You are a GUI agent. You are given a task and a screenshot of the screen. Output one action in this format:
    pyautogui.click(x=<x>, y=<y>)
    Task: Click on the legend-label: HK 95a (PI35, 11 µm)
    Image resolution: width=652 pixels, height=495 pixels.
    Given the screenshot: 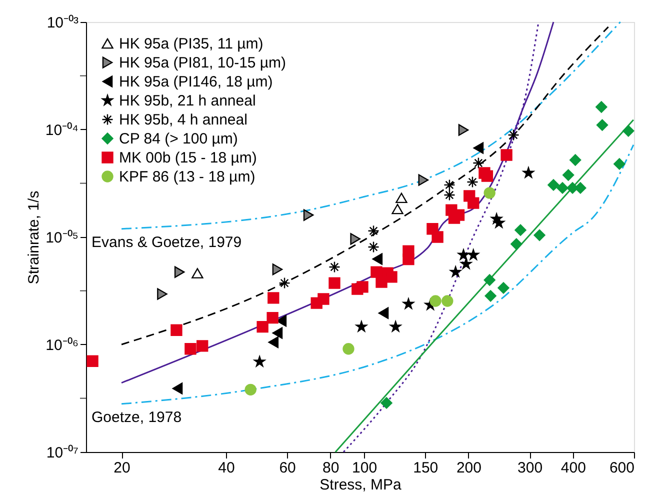 What is the action you would take?
    pyautogui.click(x=191, y=44)
    